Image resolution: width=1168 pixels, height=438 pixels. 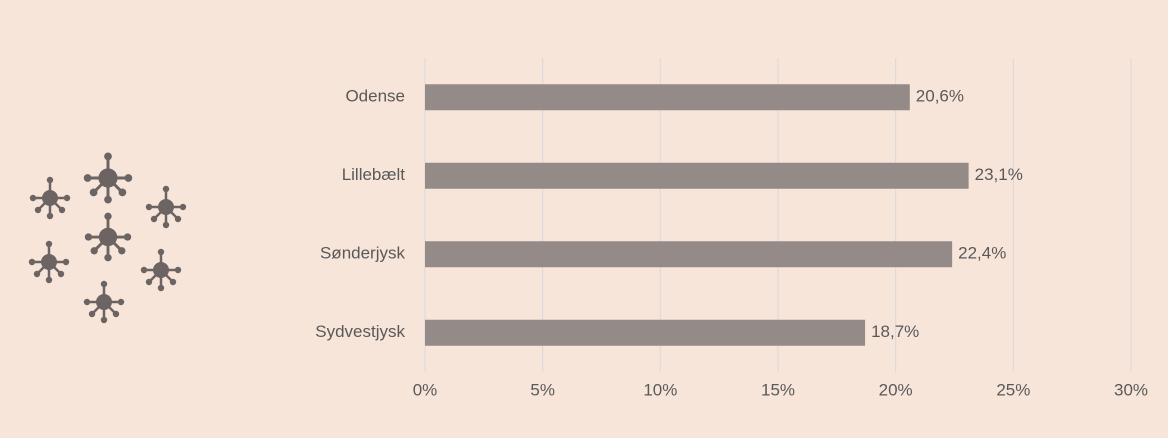 What do you see at coordinates (425, 389) in the screenshot?
I see `x-tick-label: 0%` at bounding box center [425, 389].